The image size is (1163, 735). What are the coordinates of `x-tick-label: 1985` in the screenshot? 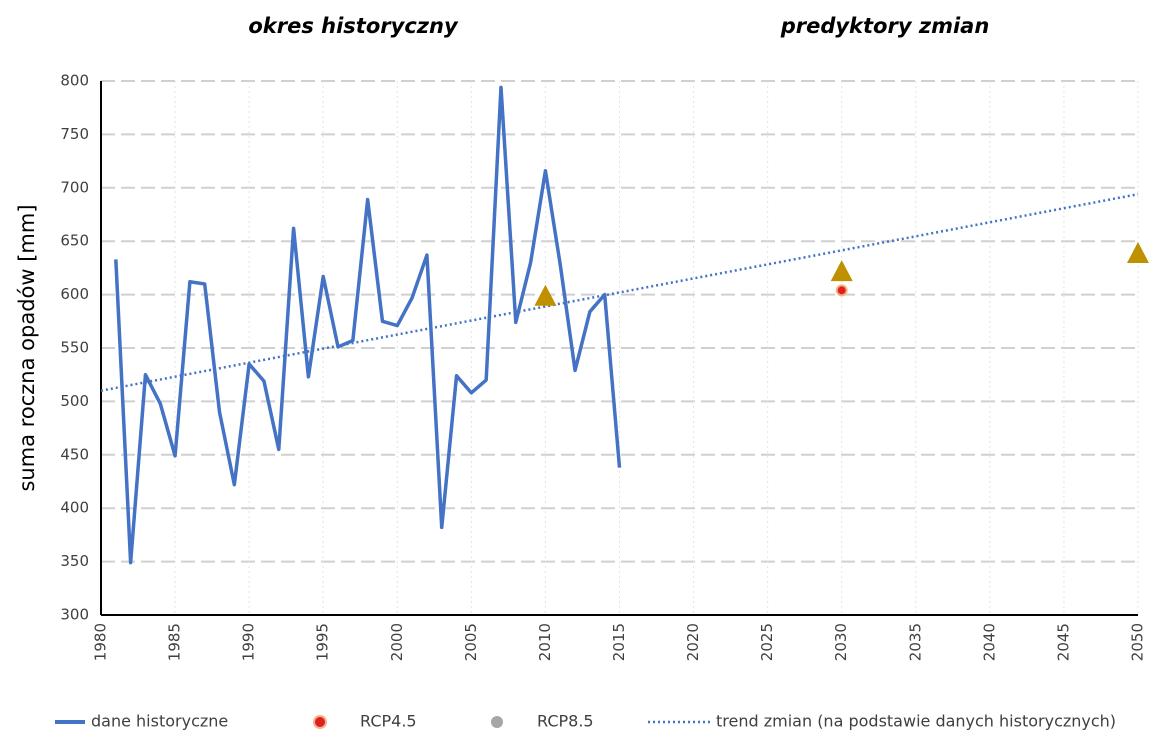 It's located at (175, 642).